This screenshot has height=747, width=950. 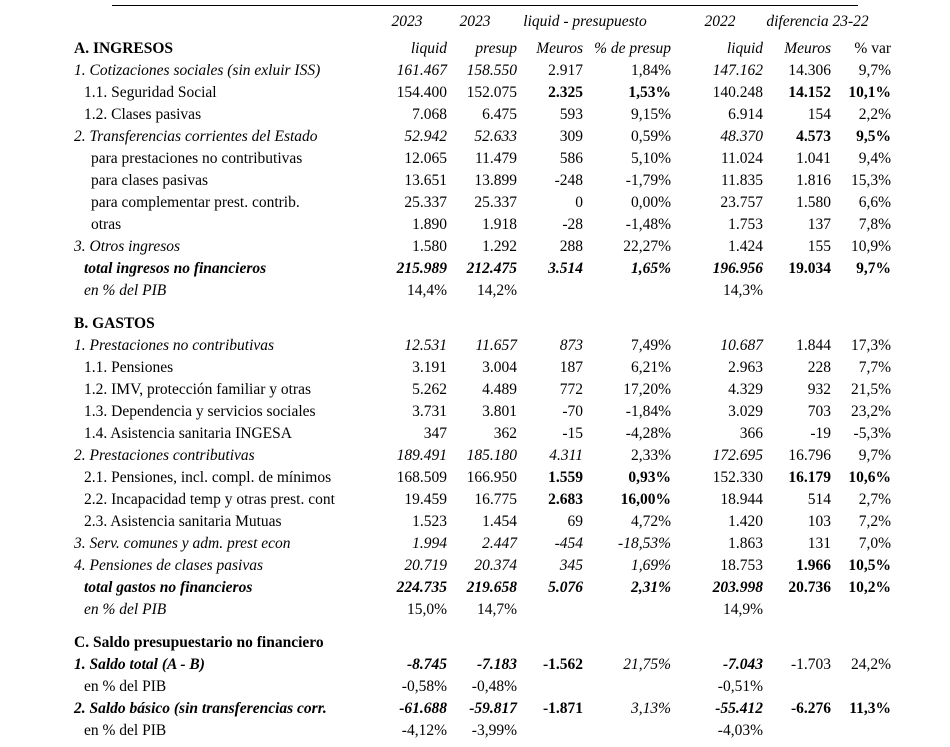 I want to click on cell-col-7: 10,2%, so click(x=869, y=587).